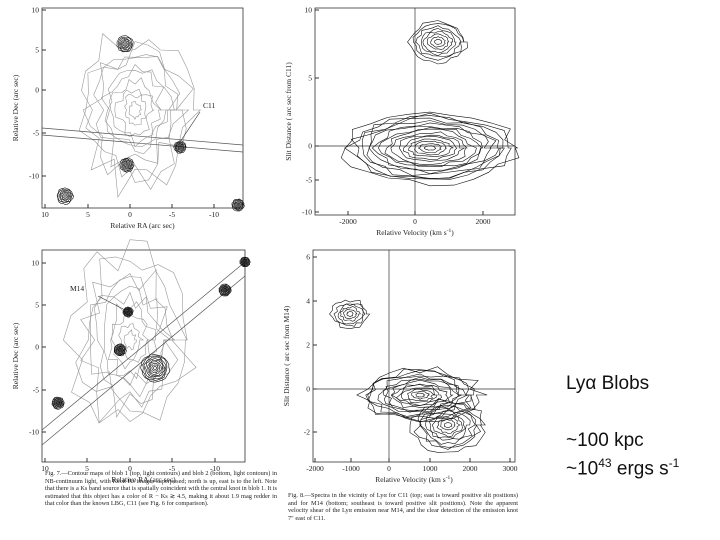 The height and width of the screenshot is (540, 720). Describe the element at coordinates (605, 463) in the screenshot. I see `lum-exp: 43` at that location.